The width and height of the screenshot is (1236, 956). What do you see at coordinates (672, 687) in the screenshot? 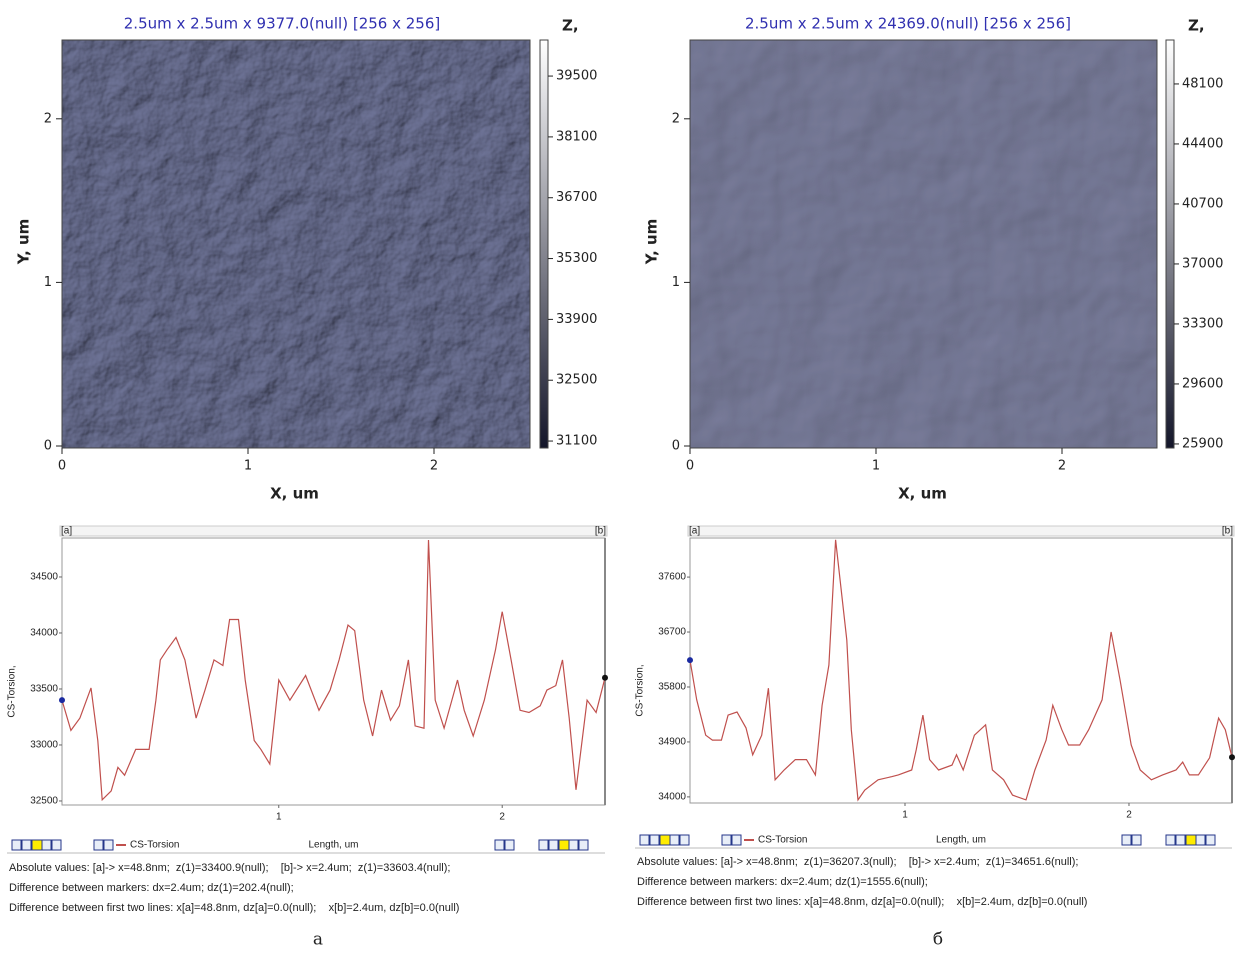
I see `y-tick-label: 35800` at bounding box center [672, 687].